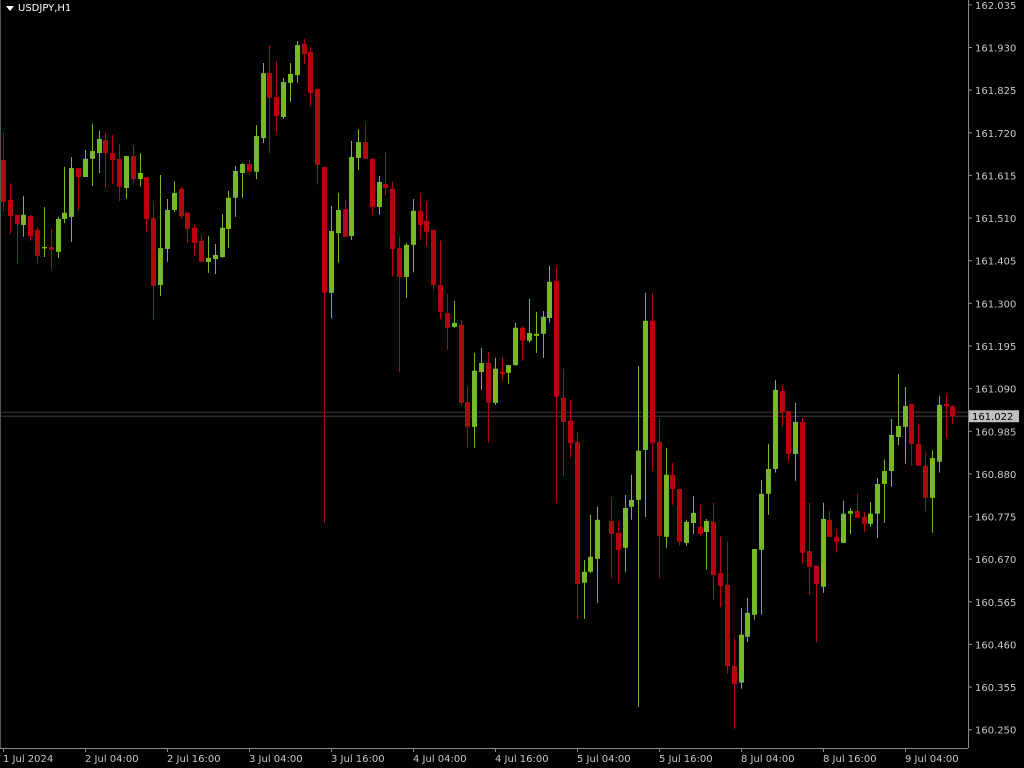 Image resolution: width=1024 pixels, height=768 pixels. What do you see at coordinates (995, 475) in the screenshot?
I see `y-tick-label: 160.880` at bounding box center [995, 475].